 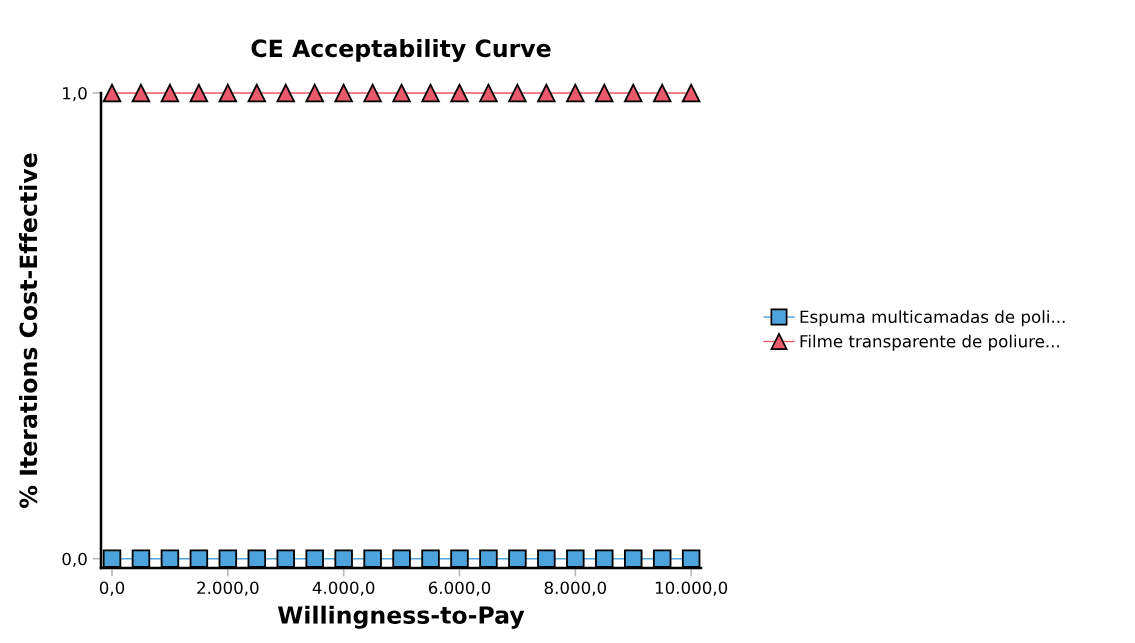 I want to click on x-tick-label: 2.000,0, so click(x=228, y=588).